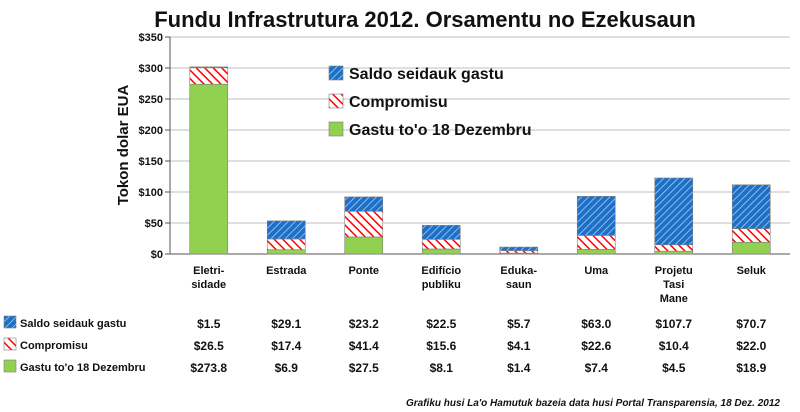 The height and width of the screenshot is (412, 800). Describe the element at coordinates (364, 324) in the screenshot. I see `table-cell: $23.2` at that location.